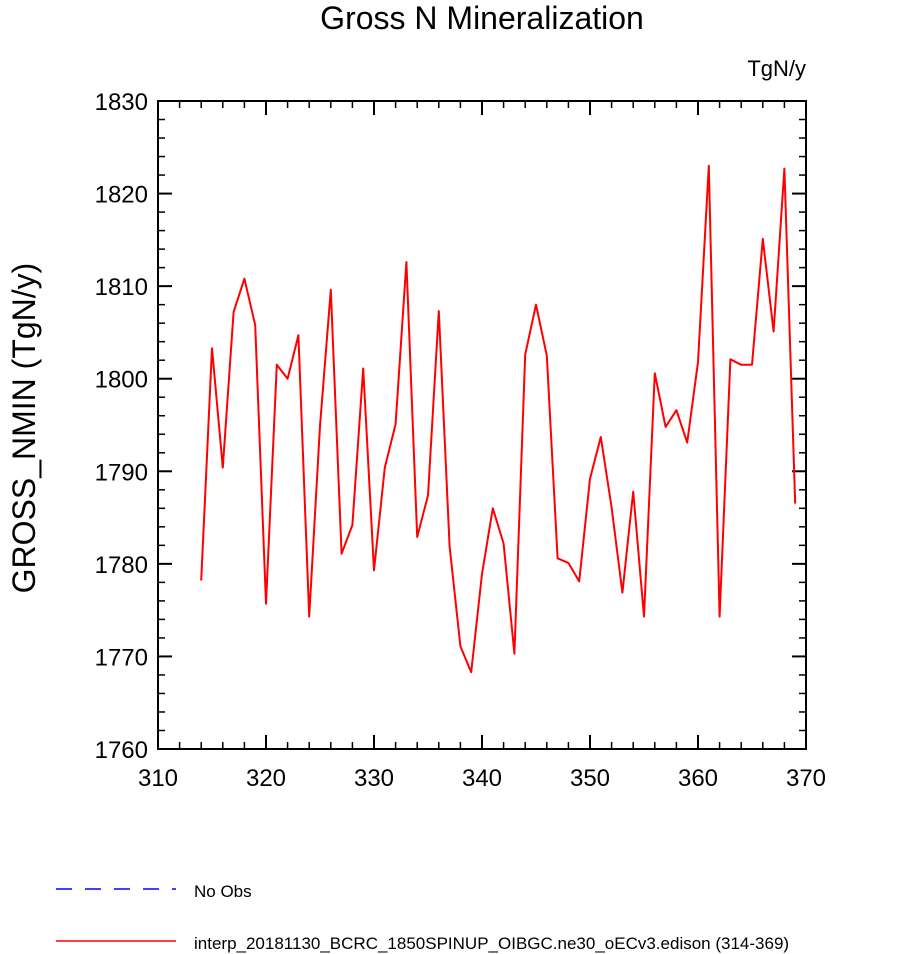 The image size is (905, 954). Describe the element at coordinates (121, 472) in the screenshot. I see `y-tick-label: 1790` at that location.